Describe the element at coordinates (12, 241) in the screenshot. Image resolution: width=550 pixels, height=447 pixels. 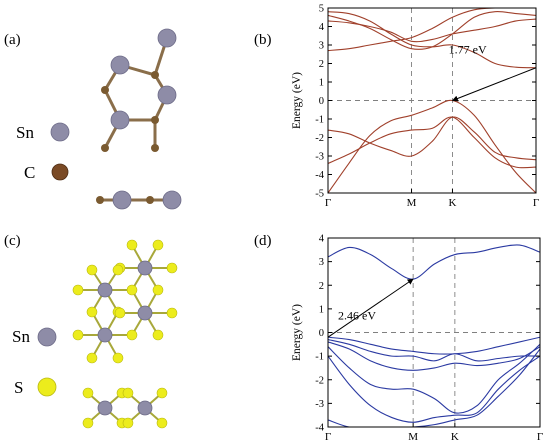
I see `panel-c-label: (c)` at that location.